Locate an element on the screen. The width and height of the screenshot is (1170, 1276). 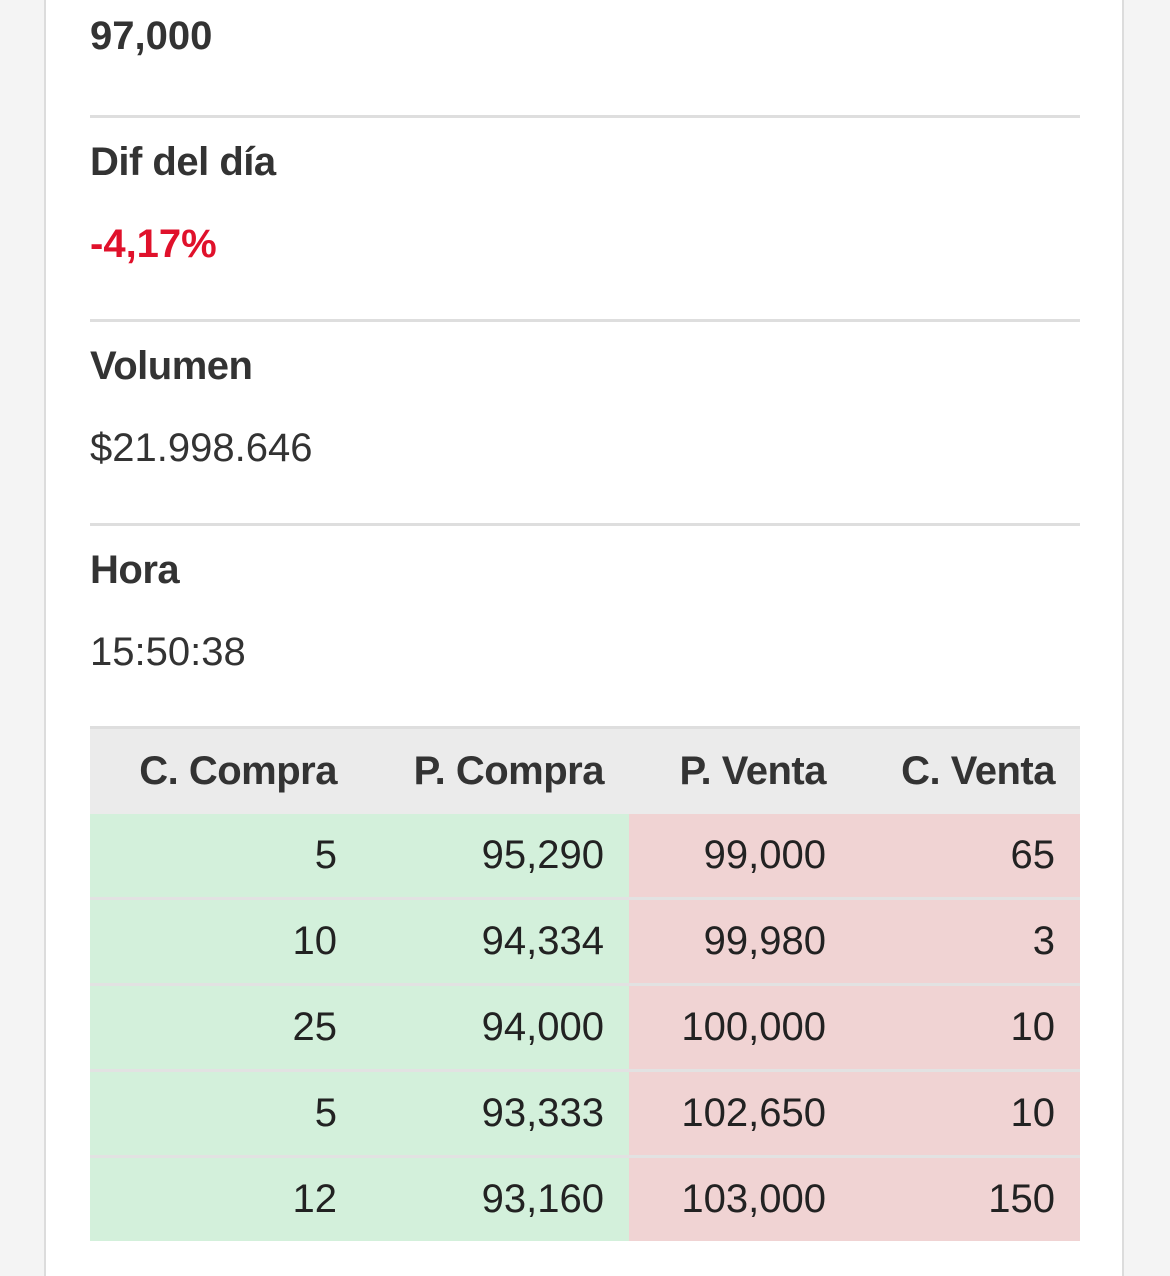
dif-label: Dif del día is located at coordinates (183, 162).